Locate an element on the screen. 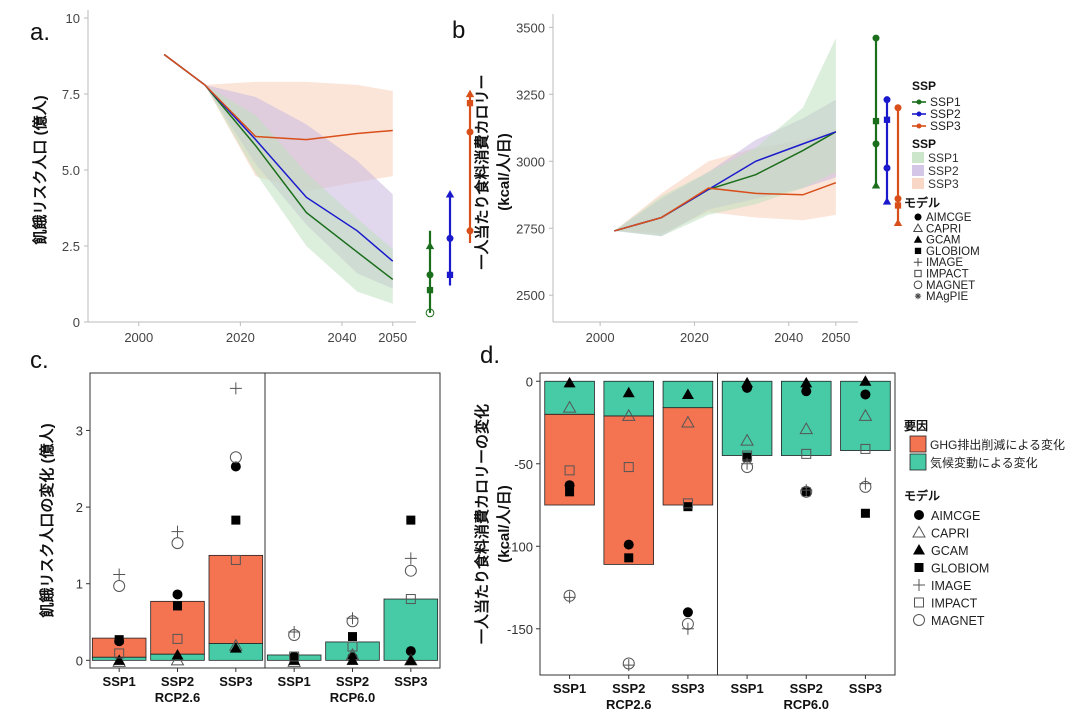  legend-line-dot-ssp3 is located at coordinates (919, 126).